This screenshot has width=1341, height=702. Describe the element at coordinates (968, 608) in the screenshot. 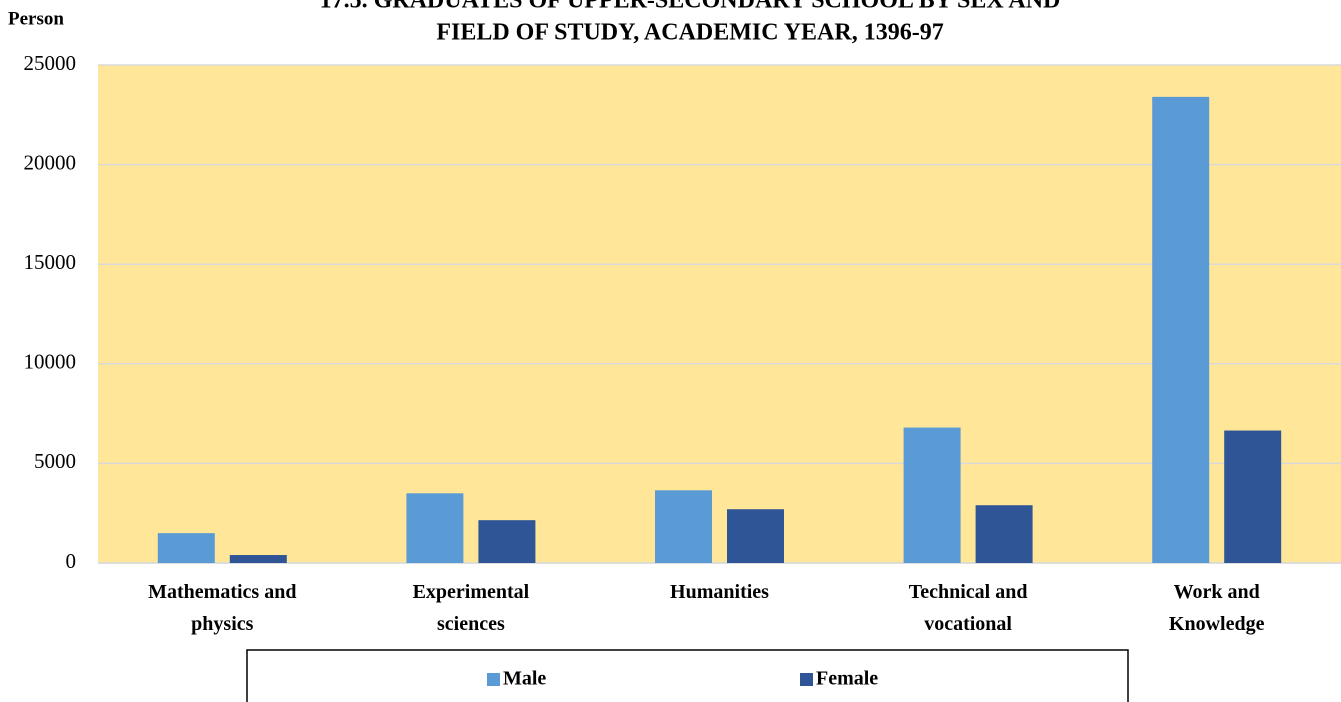

I see `x-tick-label: Technical and vocational` at that location.